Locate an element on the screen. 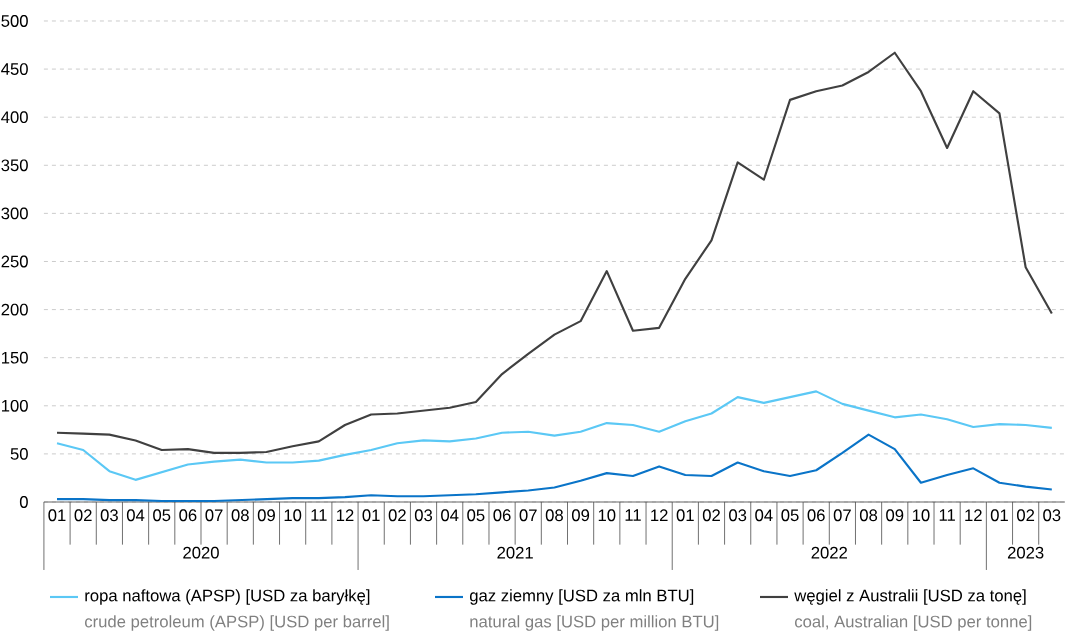  y-tick-label: 200 is located at coordinates (14, 309).